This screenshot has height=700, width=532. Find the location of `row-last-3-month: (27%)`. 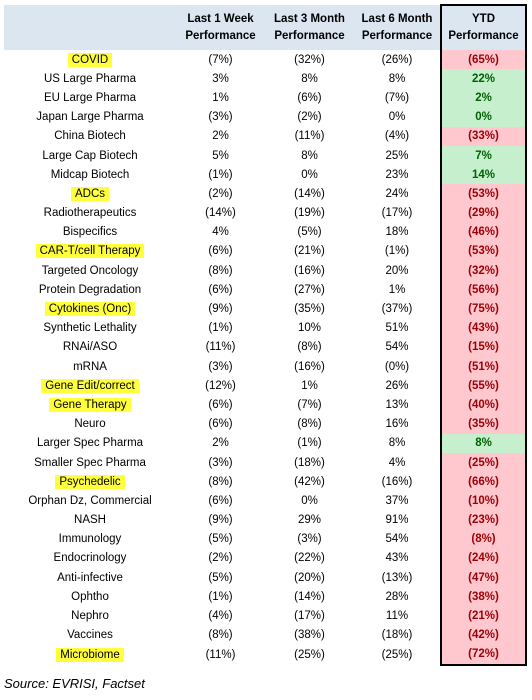

row-last-3-month: (27%) is located at coordinates (309, 289).